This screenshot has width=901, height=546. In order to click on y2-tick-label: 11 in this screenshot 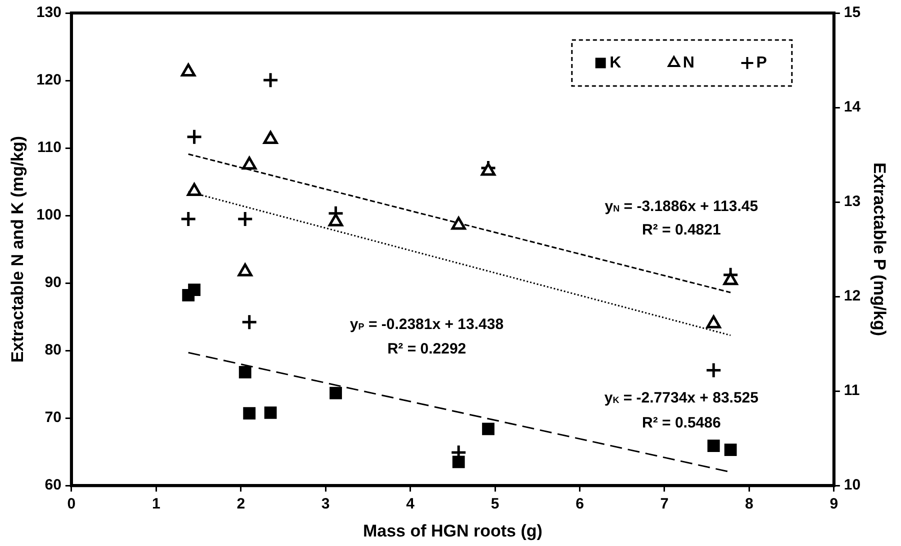, I will do `click(852, 391)`.